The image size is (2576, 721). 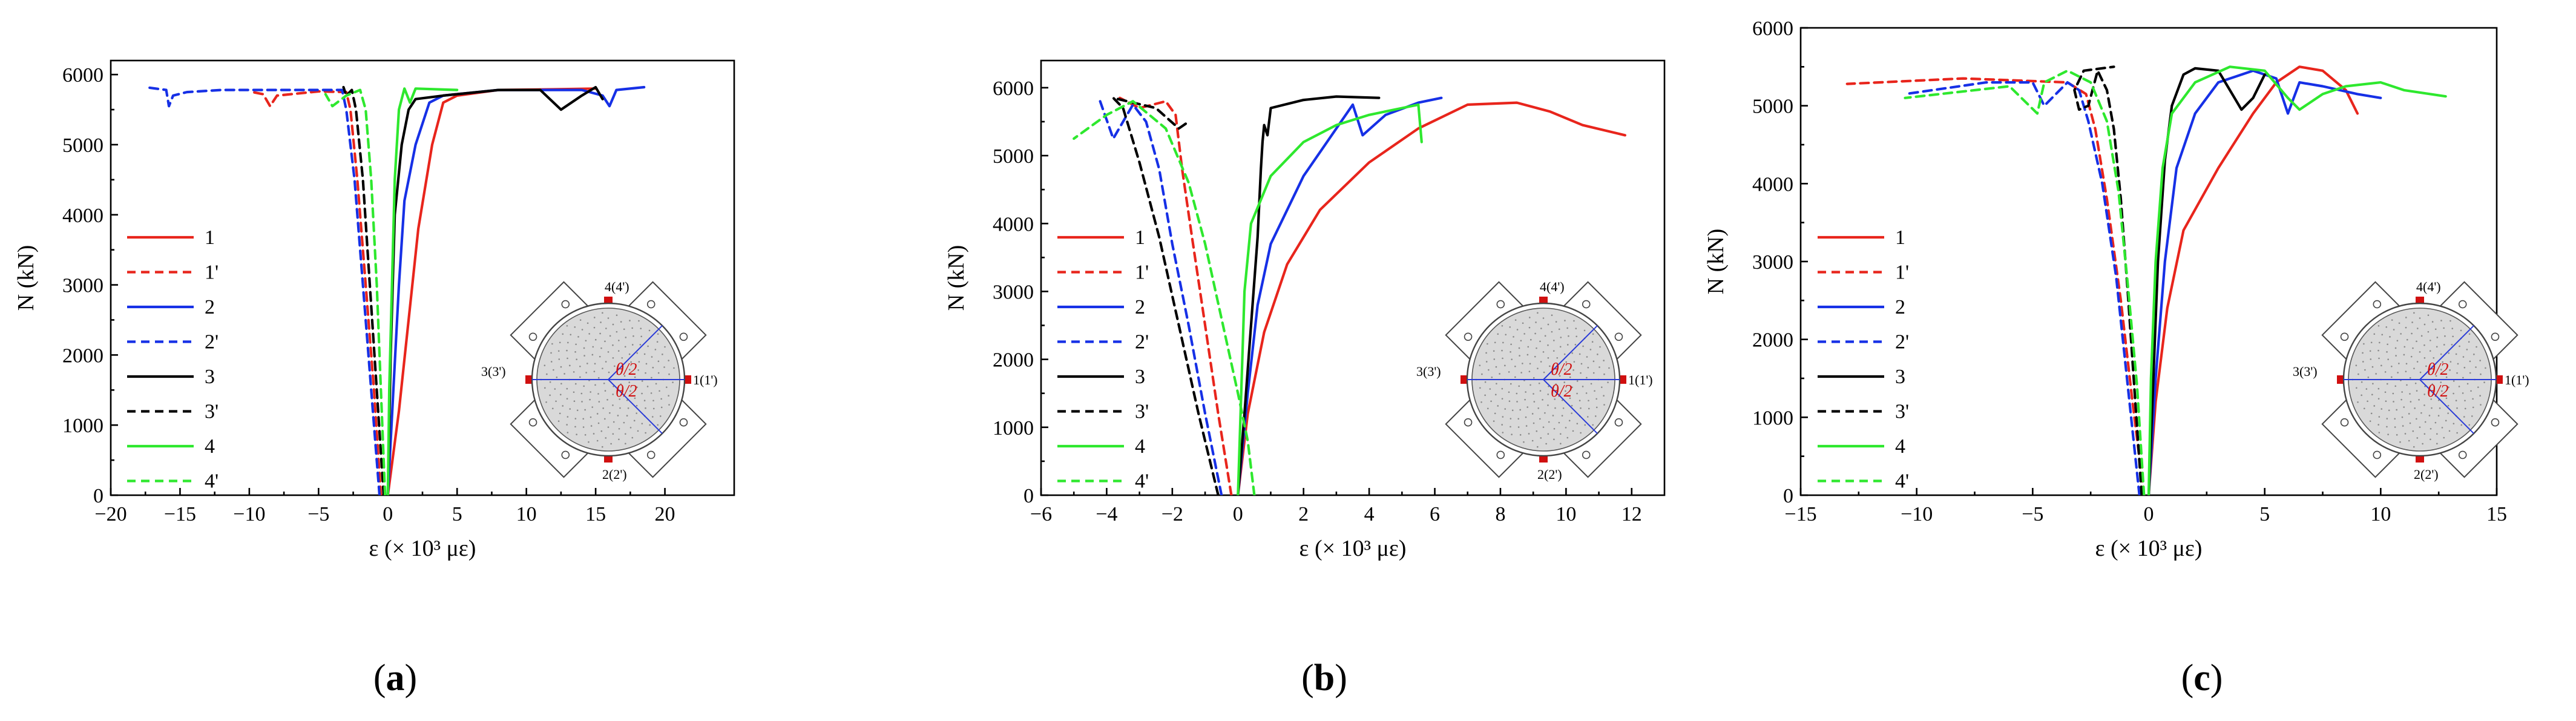 What do you see at coordinates (1632, 514) in the screenshot?
I see `x-tick-label: 12` at bounding box center [1632, 514].